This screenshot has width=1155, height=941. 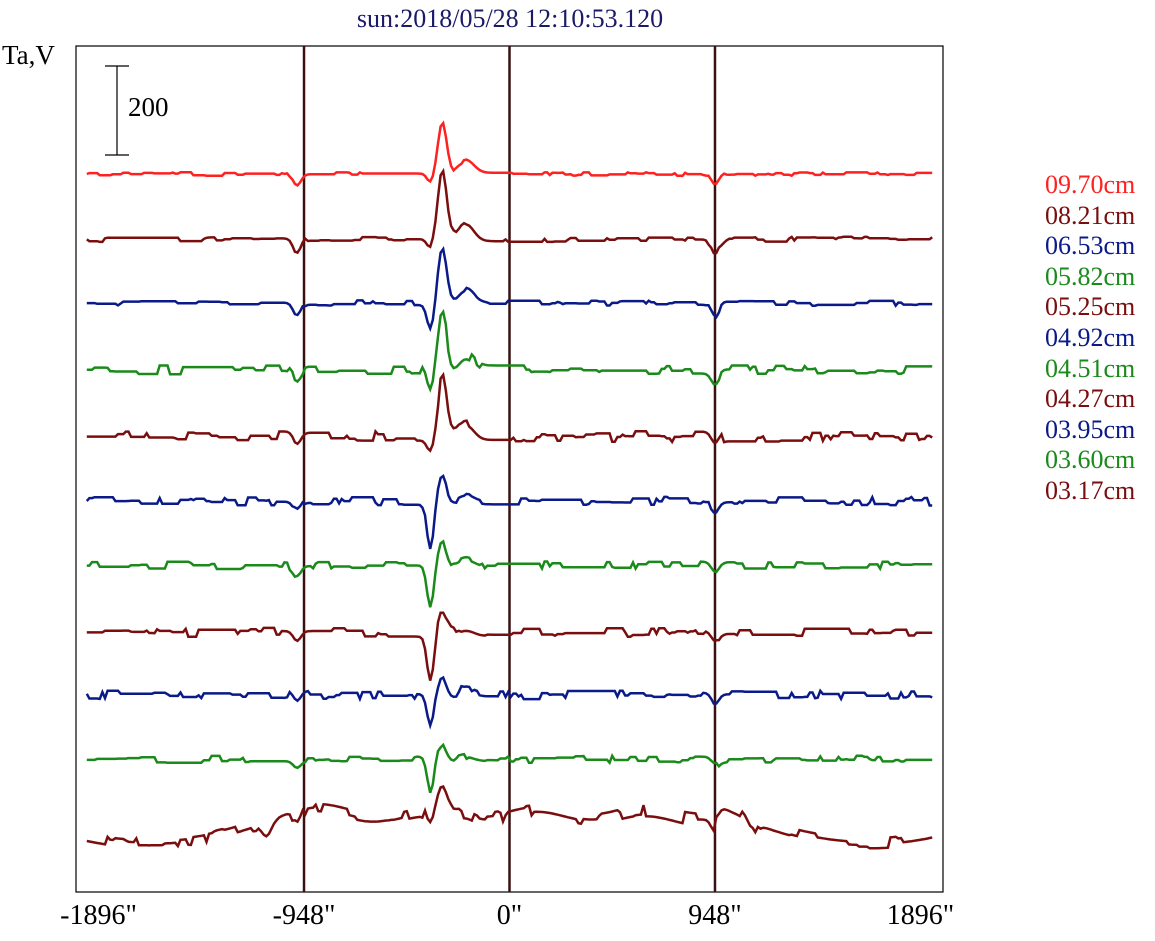 What do you see at coordinates (28, 55) in the screenshot?
I see `y-axis-label: Ta,V` at bounding box center [28, 55].